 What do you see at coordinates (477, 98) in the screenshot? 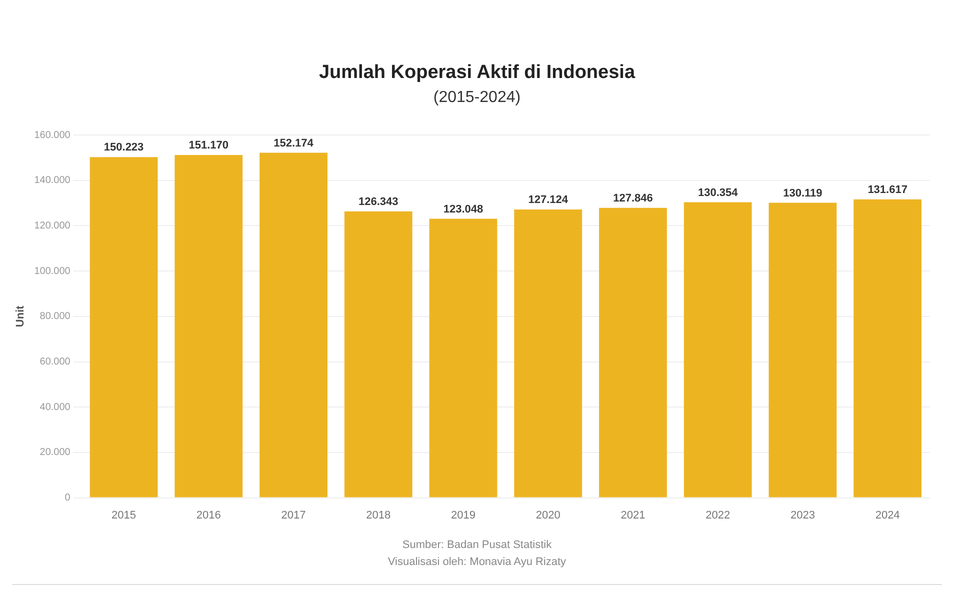
I see `chart-subtitle: (2015-2024)` at bounding box center [477, 98].